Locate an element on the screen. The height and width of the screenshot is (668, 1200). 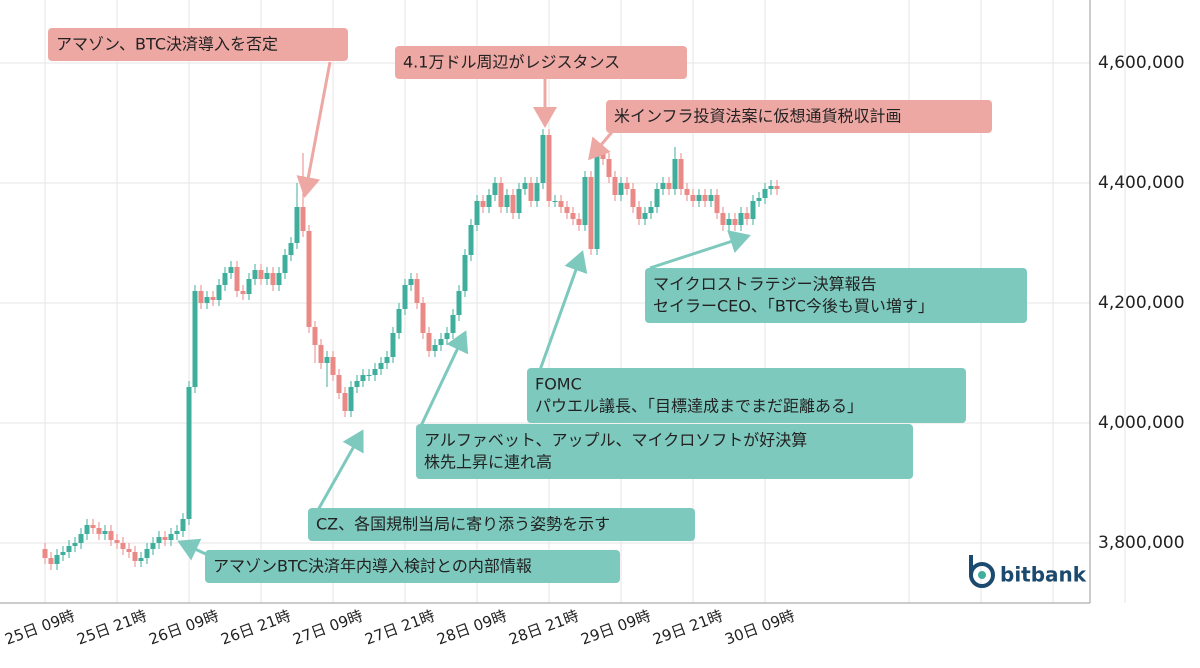
annotation-text: 米インフラ投資法案に仮想通貨税収計画 is located at coordinates (758, 116).